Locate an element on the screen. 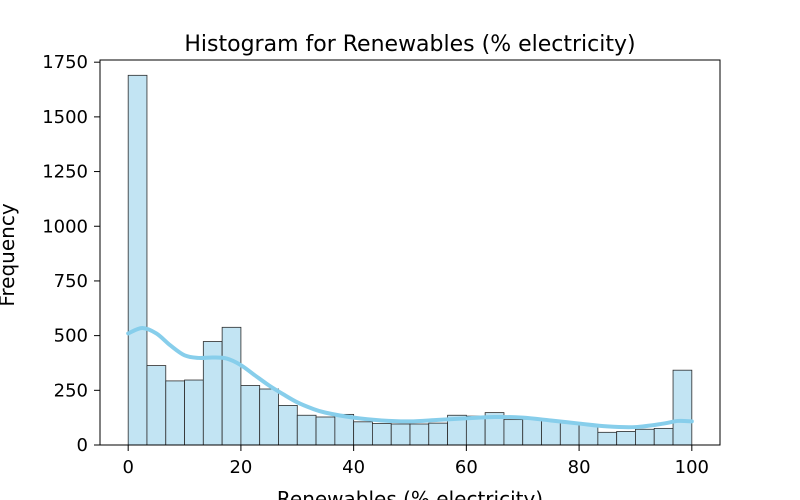  x-axis-title: Renewables (% electricity) is located at coordinates (410, 493).